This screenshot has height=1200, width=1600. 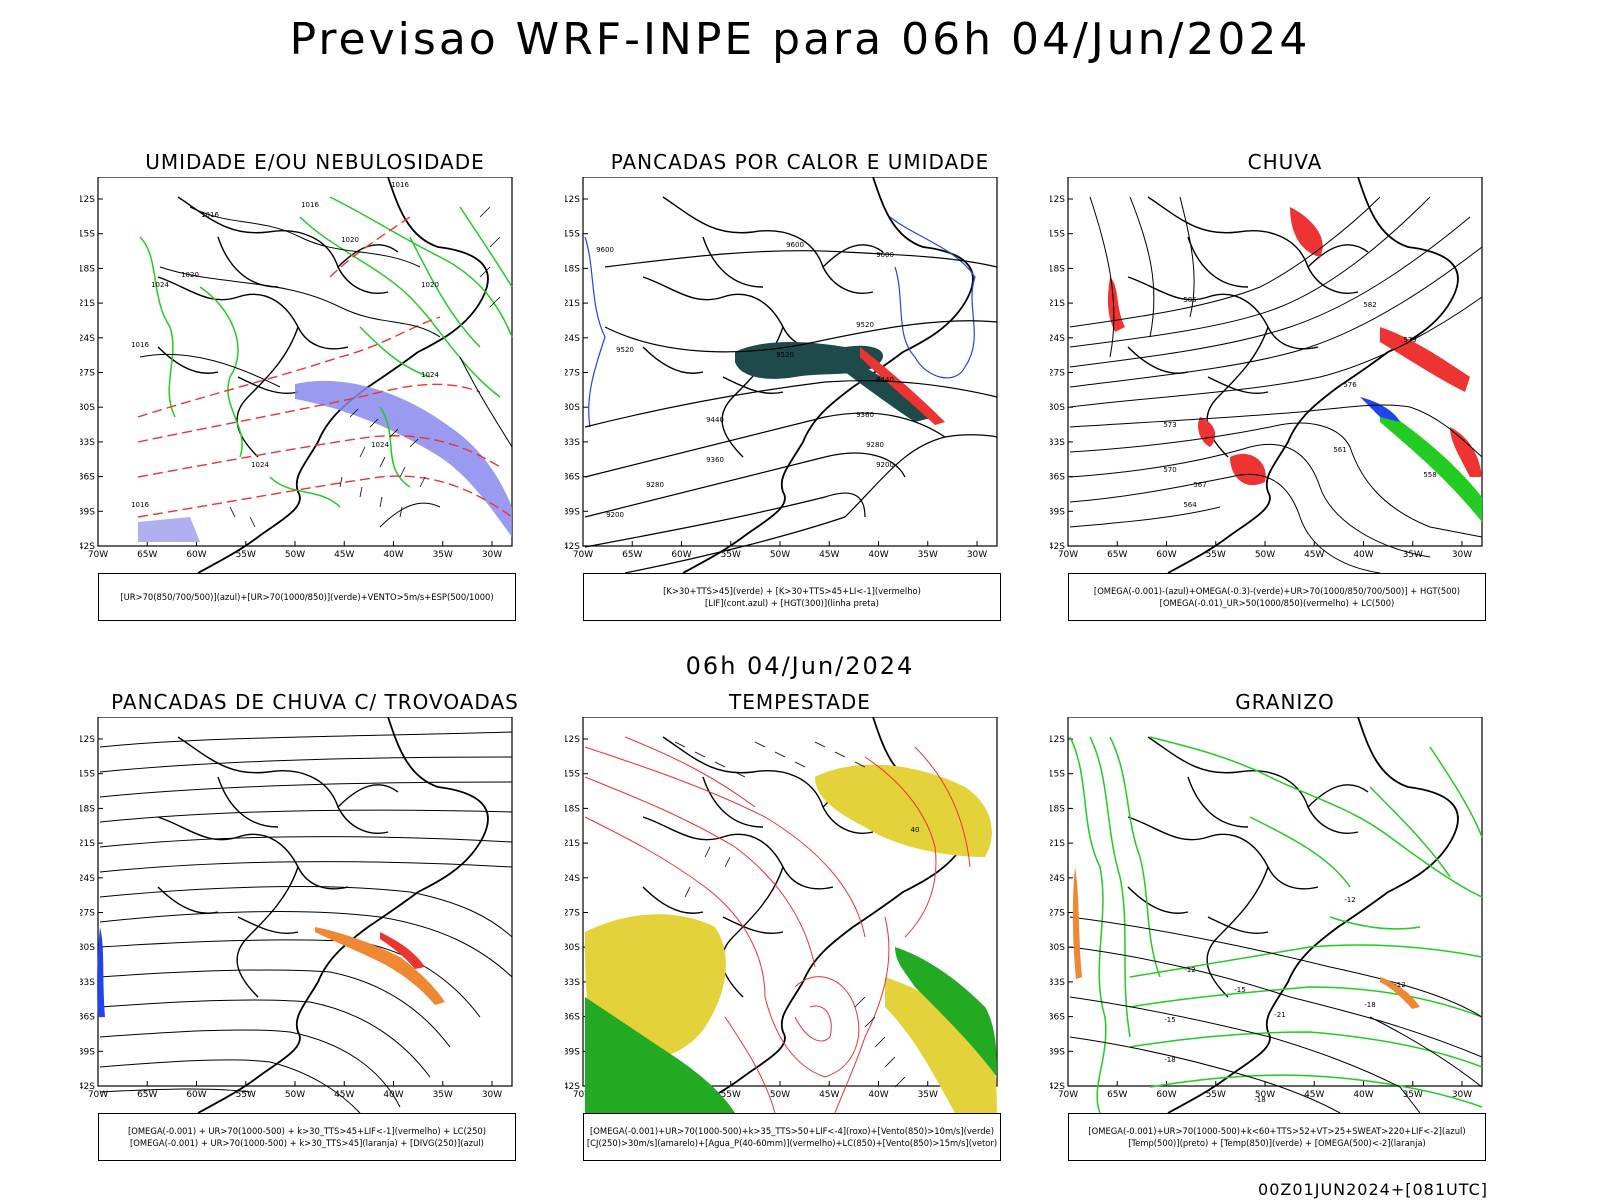 What do you see at coordinates (310, 205) in the screenshot?
I see `contour-label: 1016` at bounding box center [310, 205].